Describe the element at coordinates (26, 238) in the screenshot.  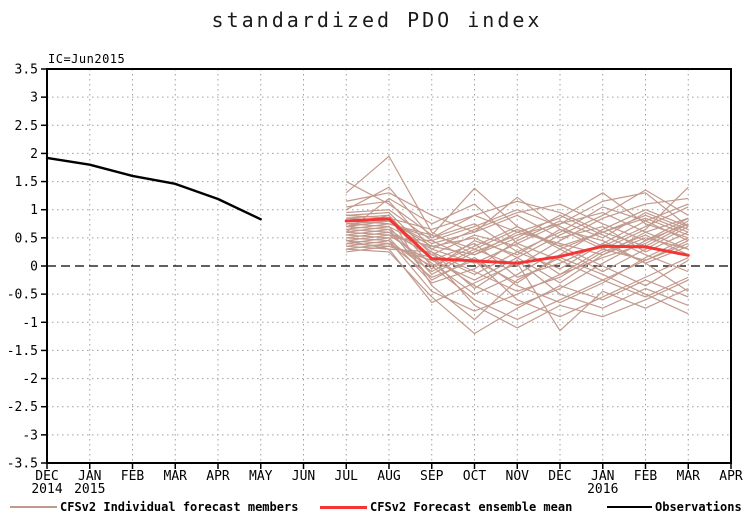
I see `y-tick-label: 0.5` at that location.